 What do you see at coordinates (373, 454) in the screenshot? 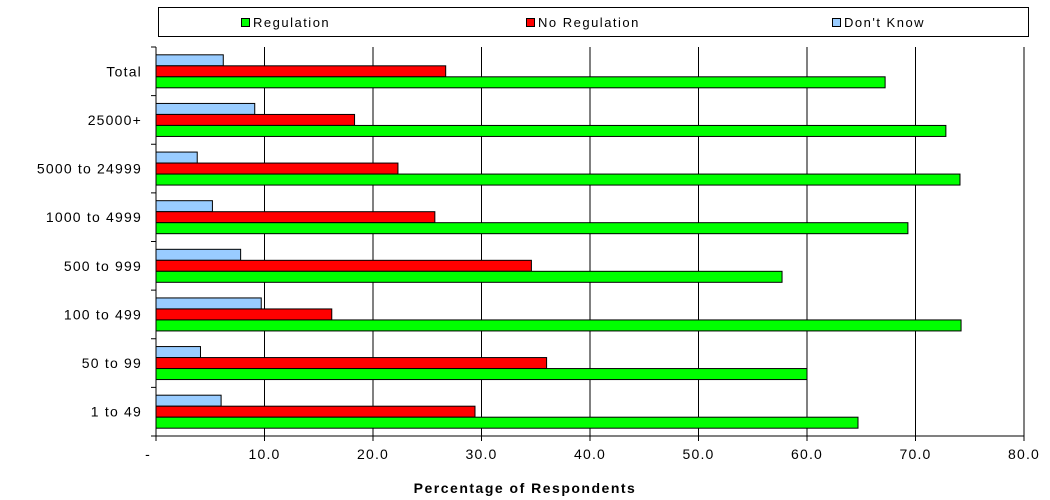
I see `x-tick-label: 20.0` at bounding box center [373, 454].